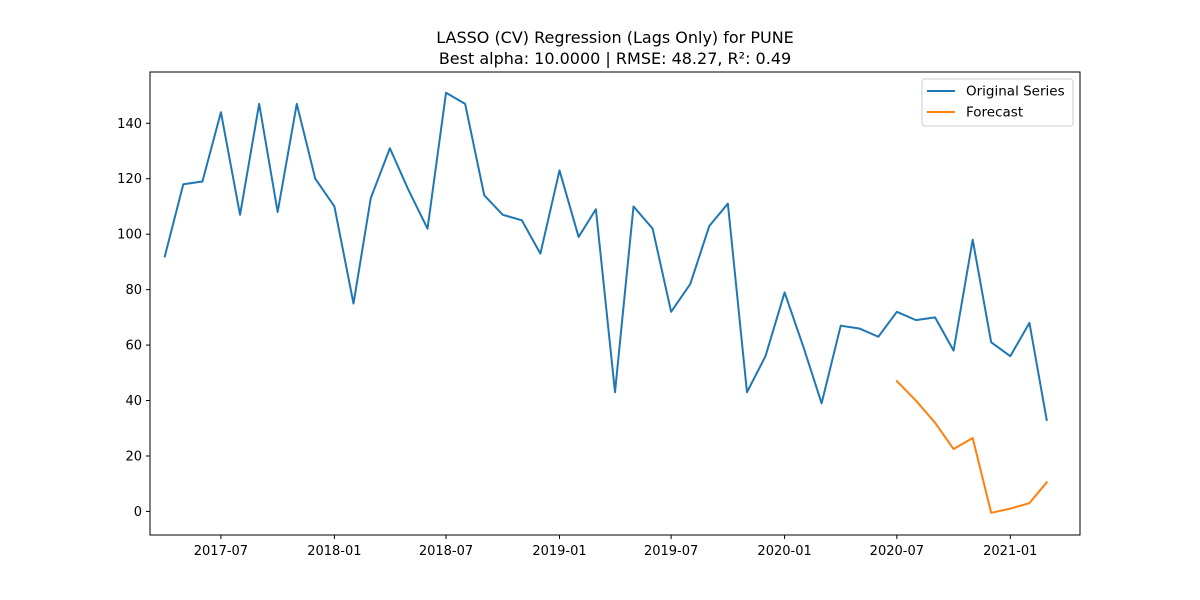  What do you see at coordinates (897, 551) in the screenshot?
I see `x-tick-label: 2020-07` at bounding box center [897, 551].